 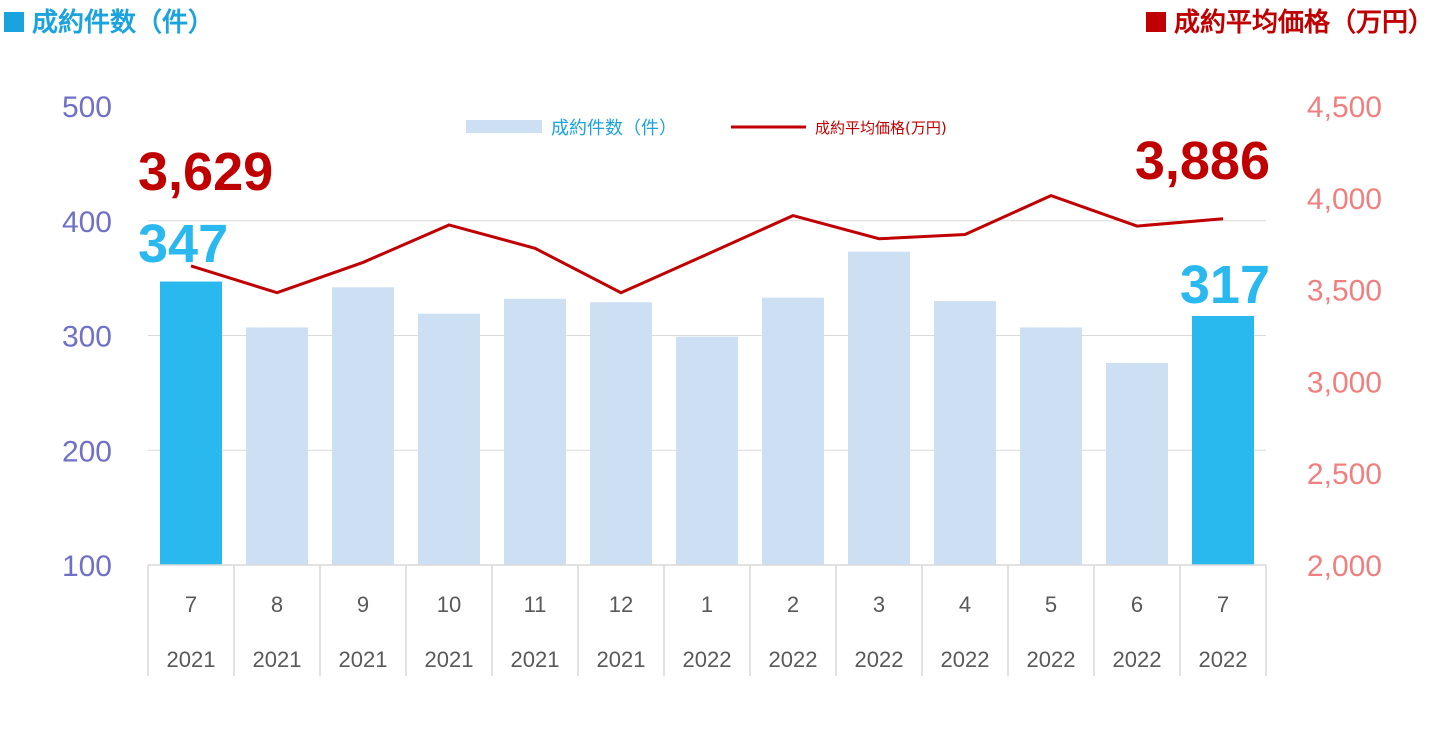 I want to click on price-line, so click(x=707, y=244).